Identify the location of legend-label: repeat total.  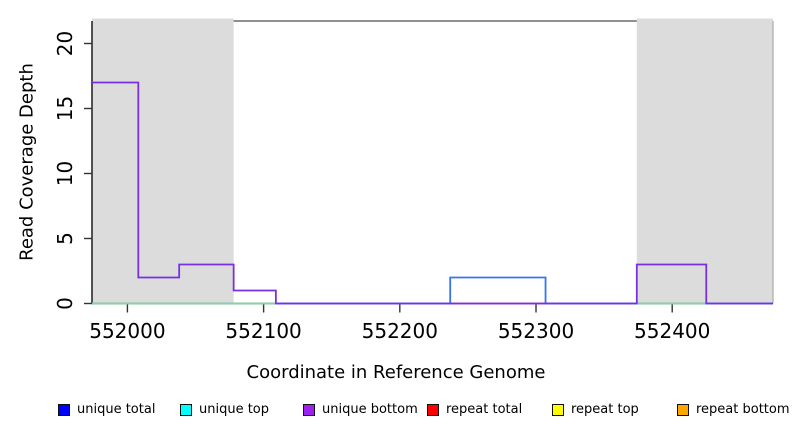
(484, 409).